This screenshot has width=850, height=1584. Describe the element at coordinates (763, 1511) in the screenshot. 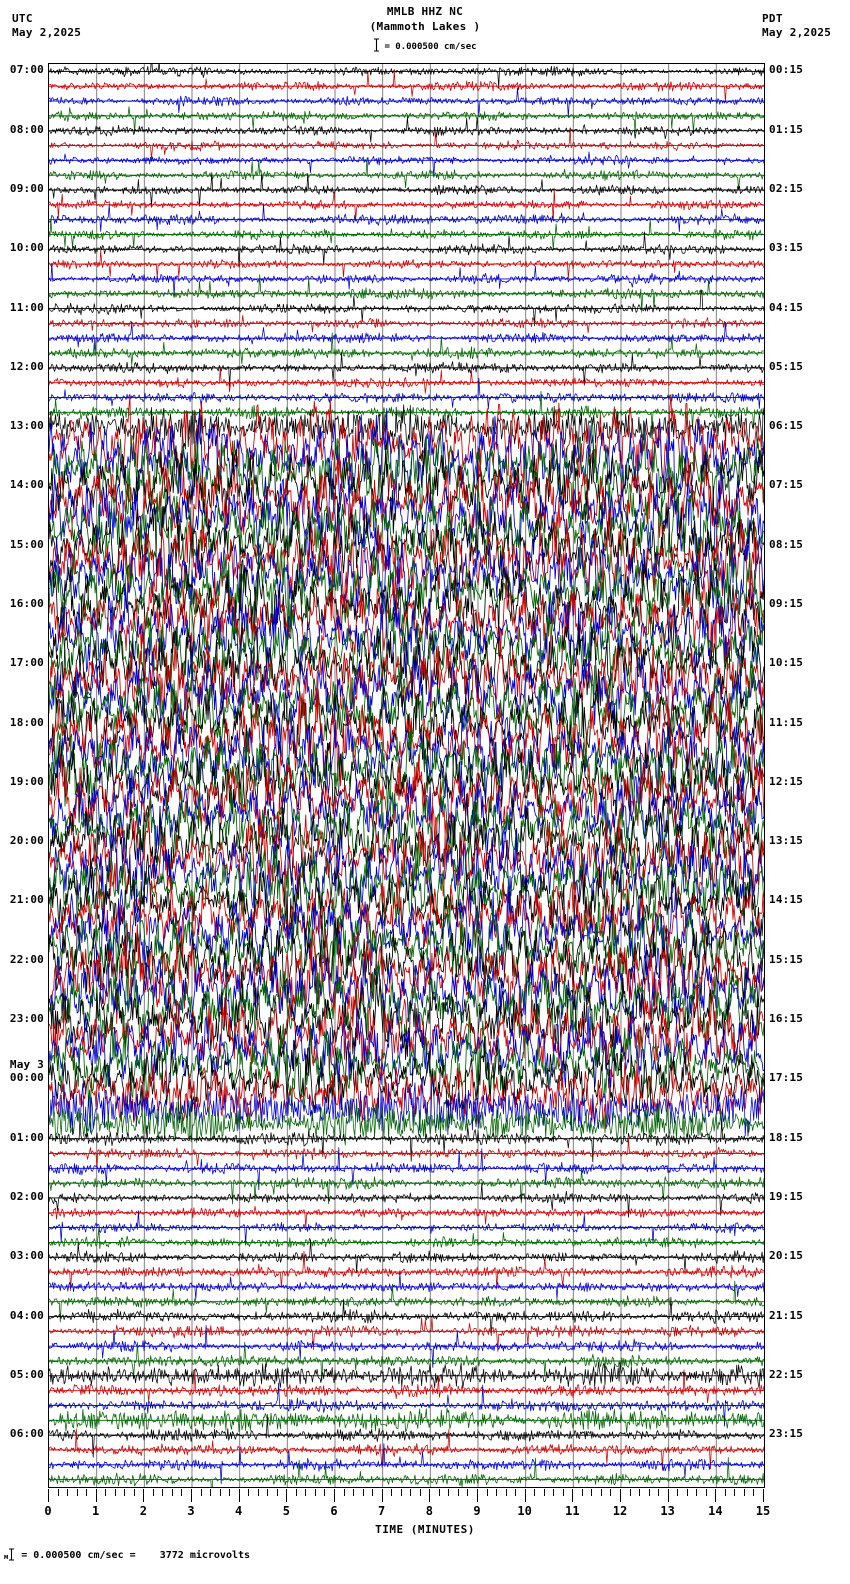

I see `x-axis-tick-label-15: 15` at that location.